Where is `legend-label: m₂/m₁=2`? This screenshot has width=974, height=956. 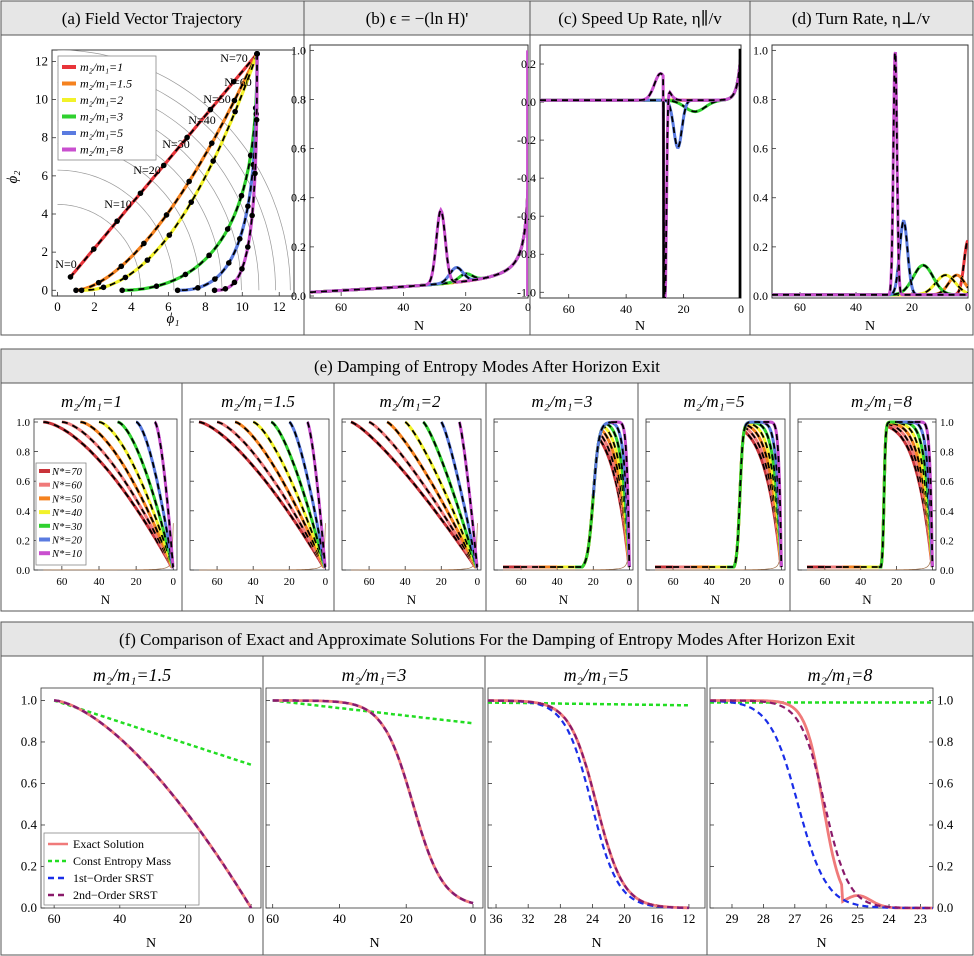
legend-label: m₂/m₁=2 is located at coordinates (101, 100).